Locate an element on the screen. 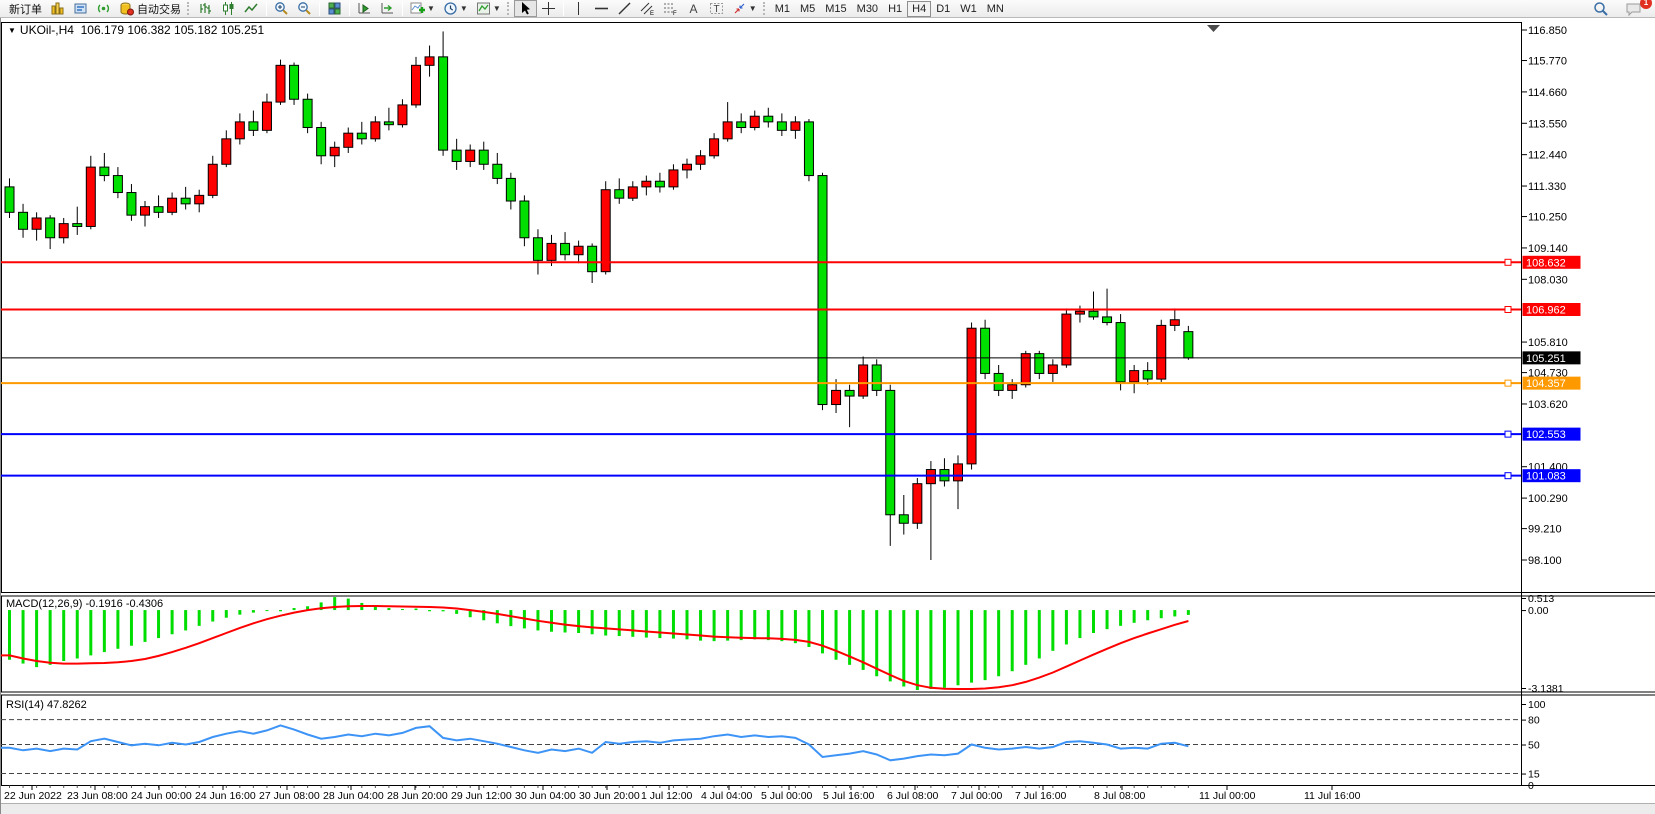 The width and height of the screenshot is (1655, 814). new-order-label: 新订单 is located at coordinates (25, 9).